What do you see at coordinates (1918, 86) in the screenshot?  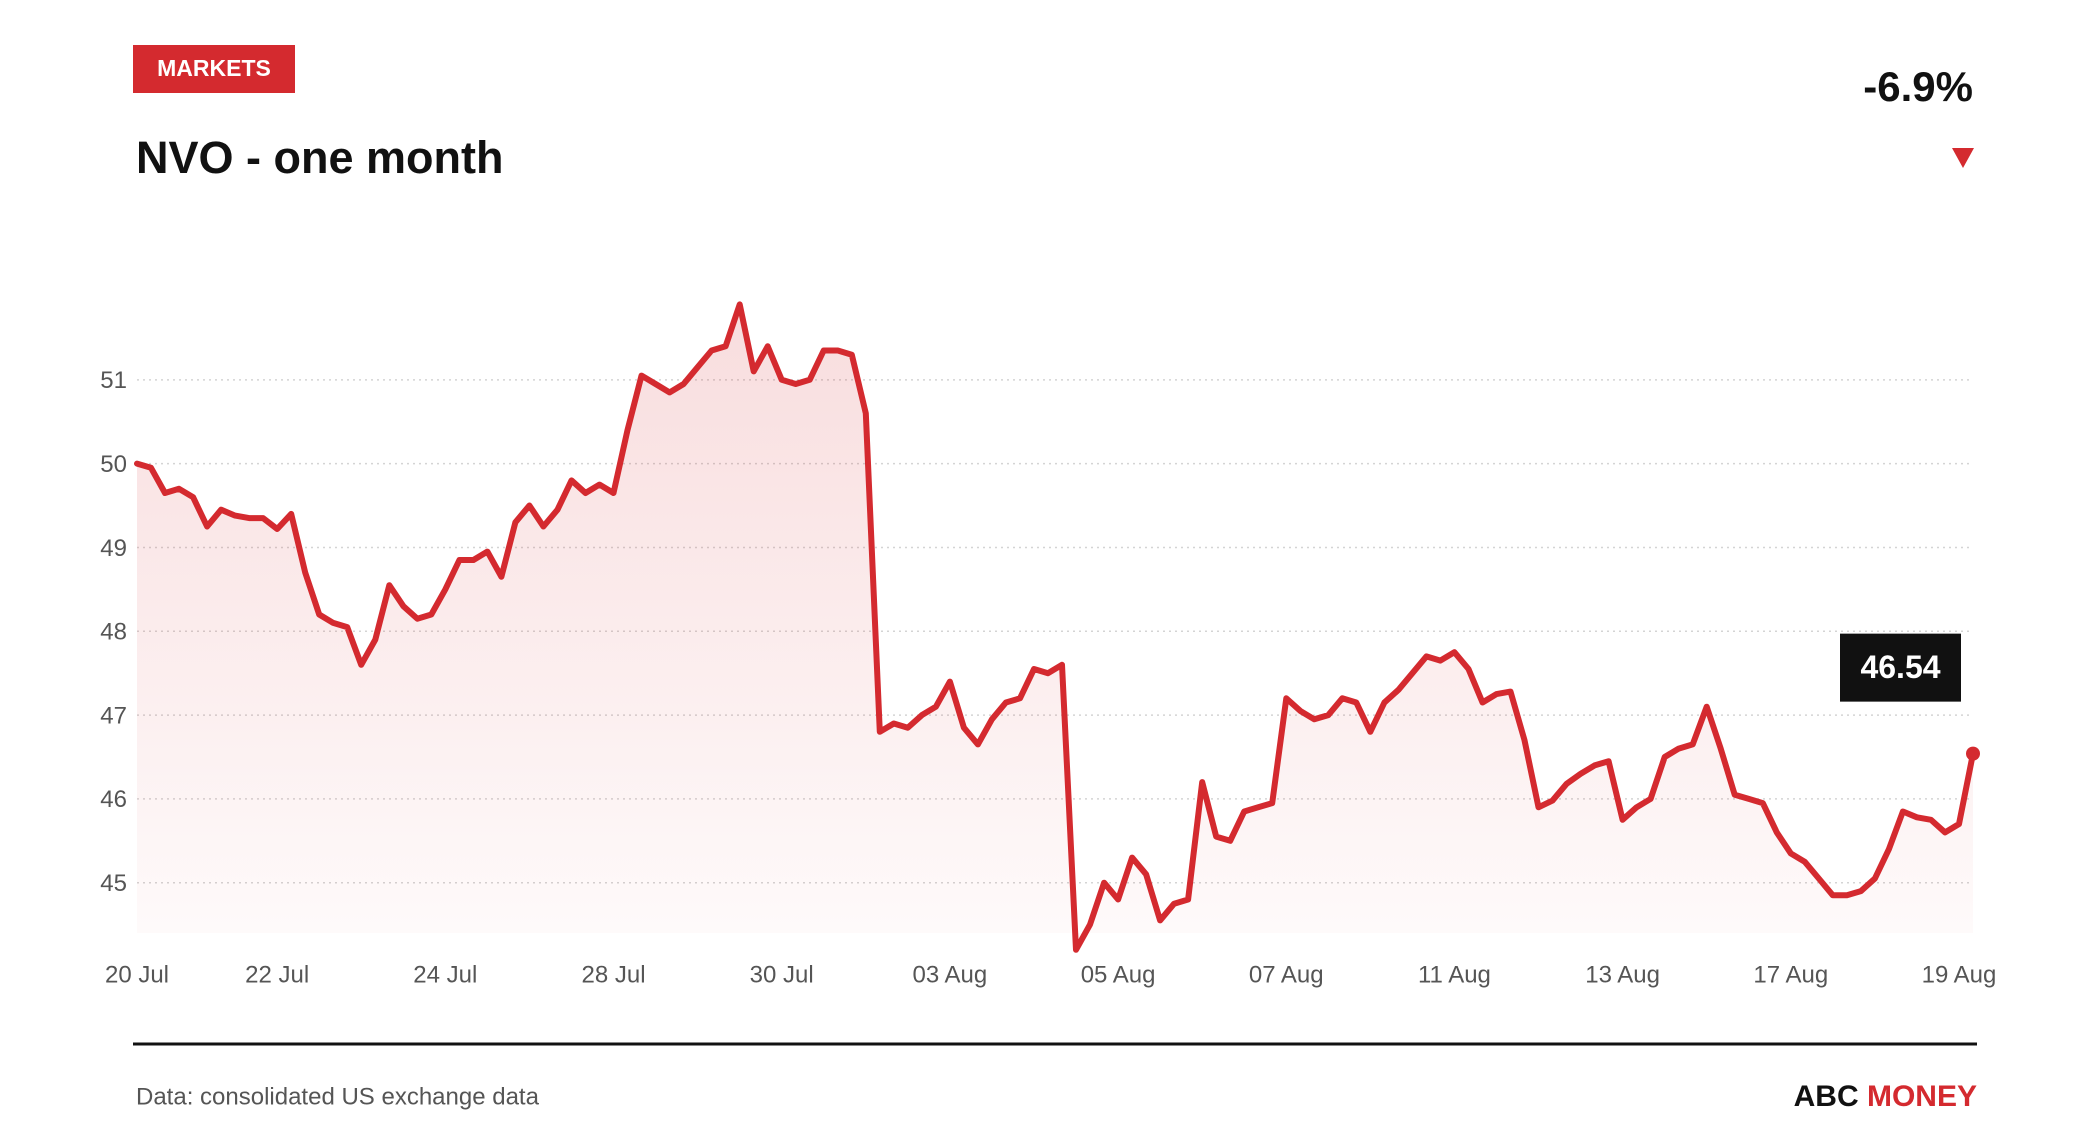 I see `change: -6.9%` at bounding box center [1918, 86].